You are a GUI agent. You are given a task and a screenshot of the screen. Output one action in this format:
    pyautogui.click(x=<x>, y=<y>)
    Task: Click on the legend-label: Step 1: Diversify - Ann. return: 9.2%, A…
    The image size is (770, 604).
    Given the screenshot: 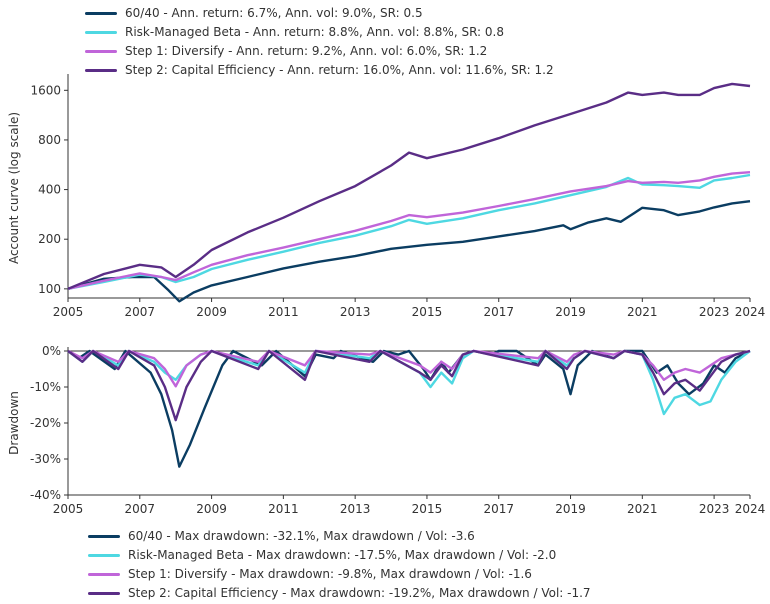 What is the action you would take?
    pyautogui.click(x=306, y=51)
    